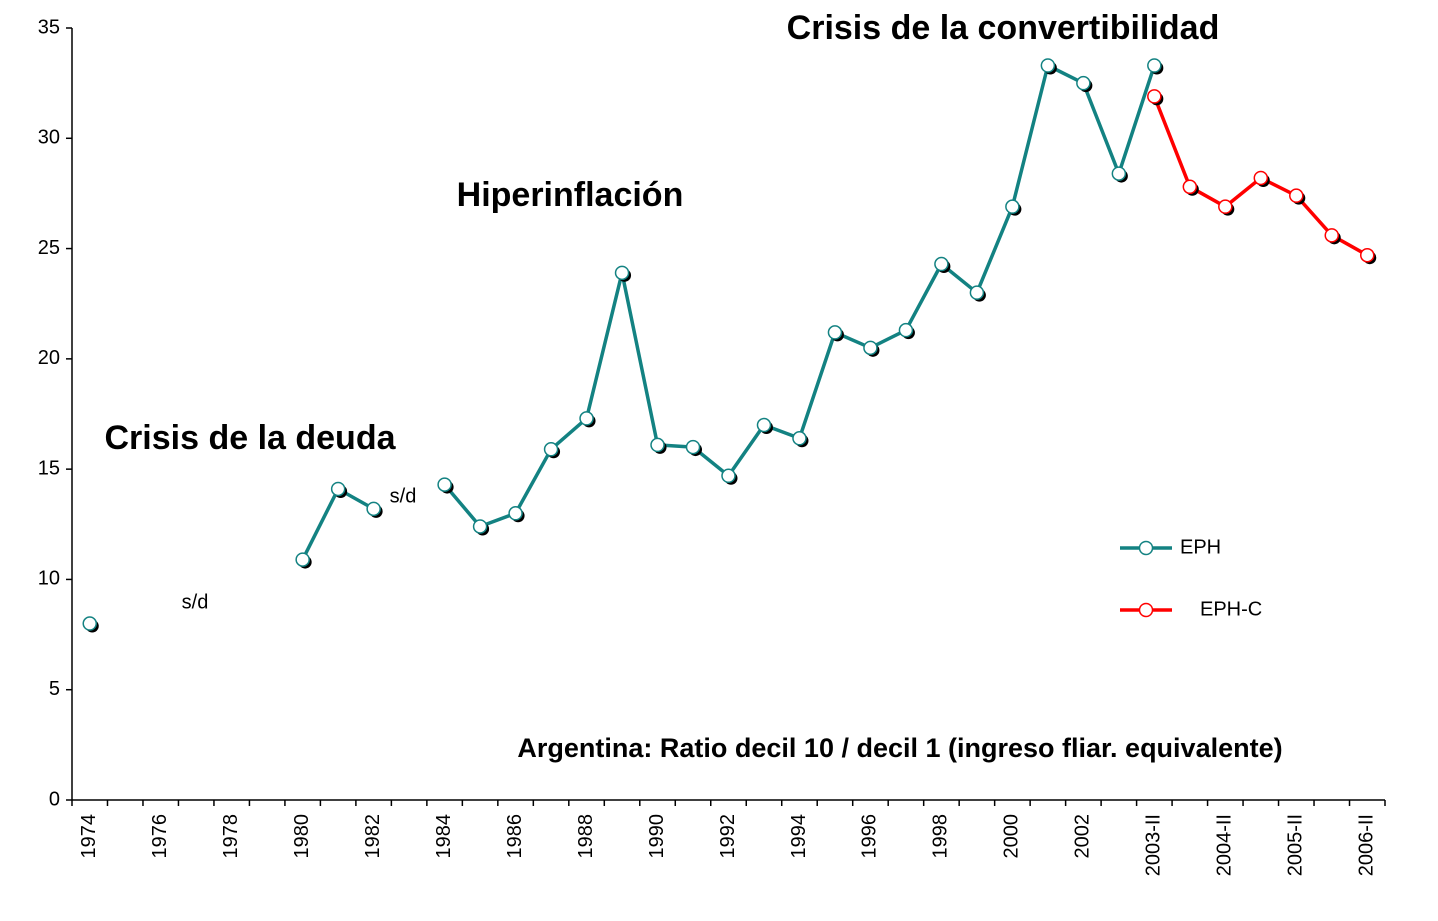  I want to click on x-tick-label: 1988, so click(586, 836).